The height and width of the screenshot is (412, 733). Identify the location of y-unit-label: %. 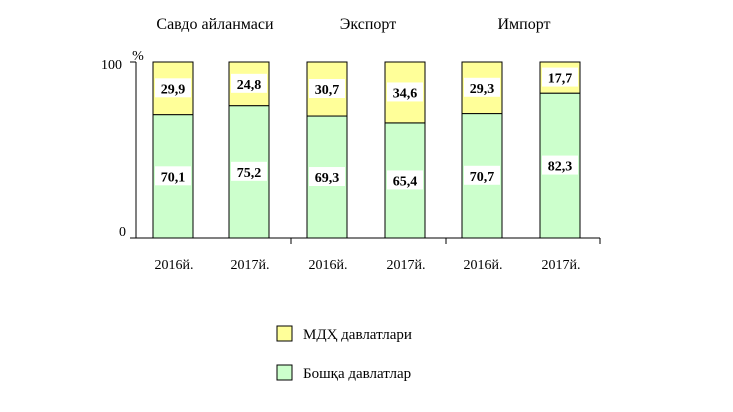
(138, 56).